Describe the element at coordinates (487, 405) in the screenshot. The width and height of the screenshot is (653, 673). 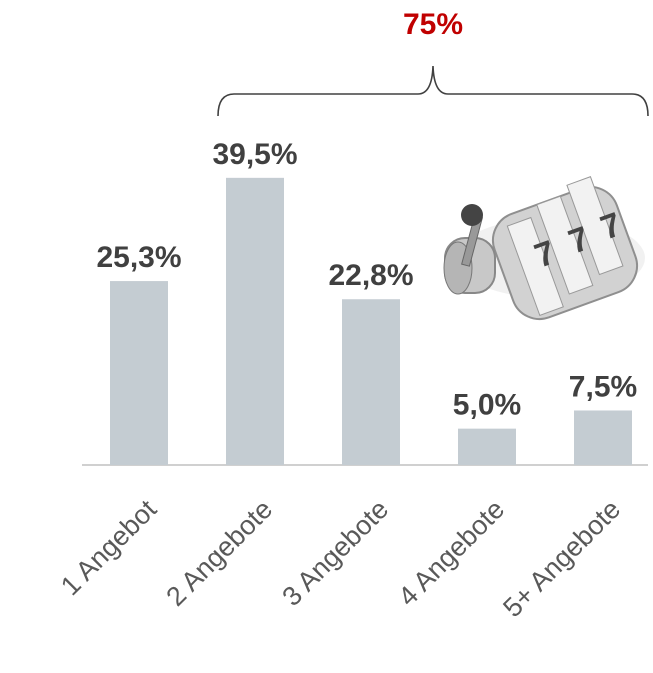
I see `value-label: 5,0%` at that location.